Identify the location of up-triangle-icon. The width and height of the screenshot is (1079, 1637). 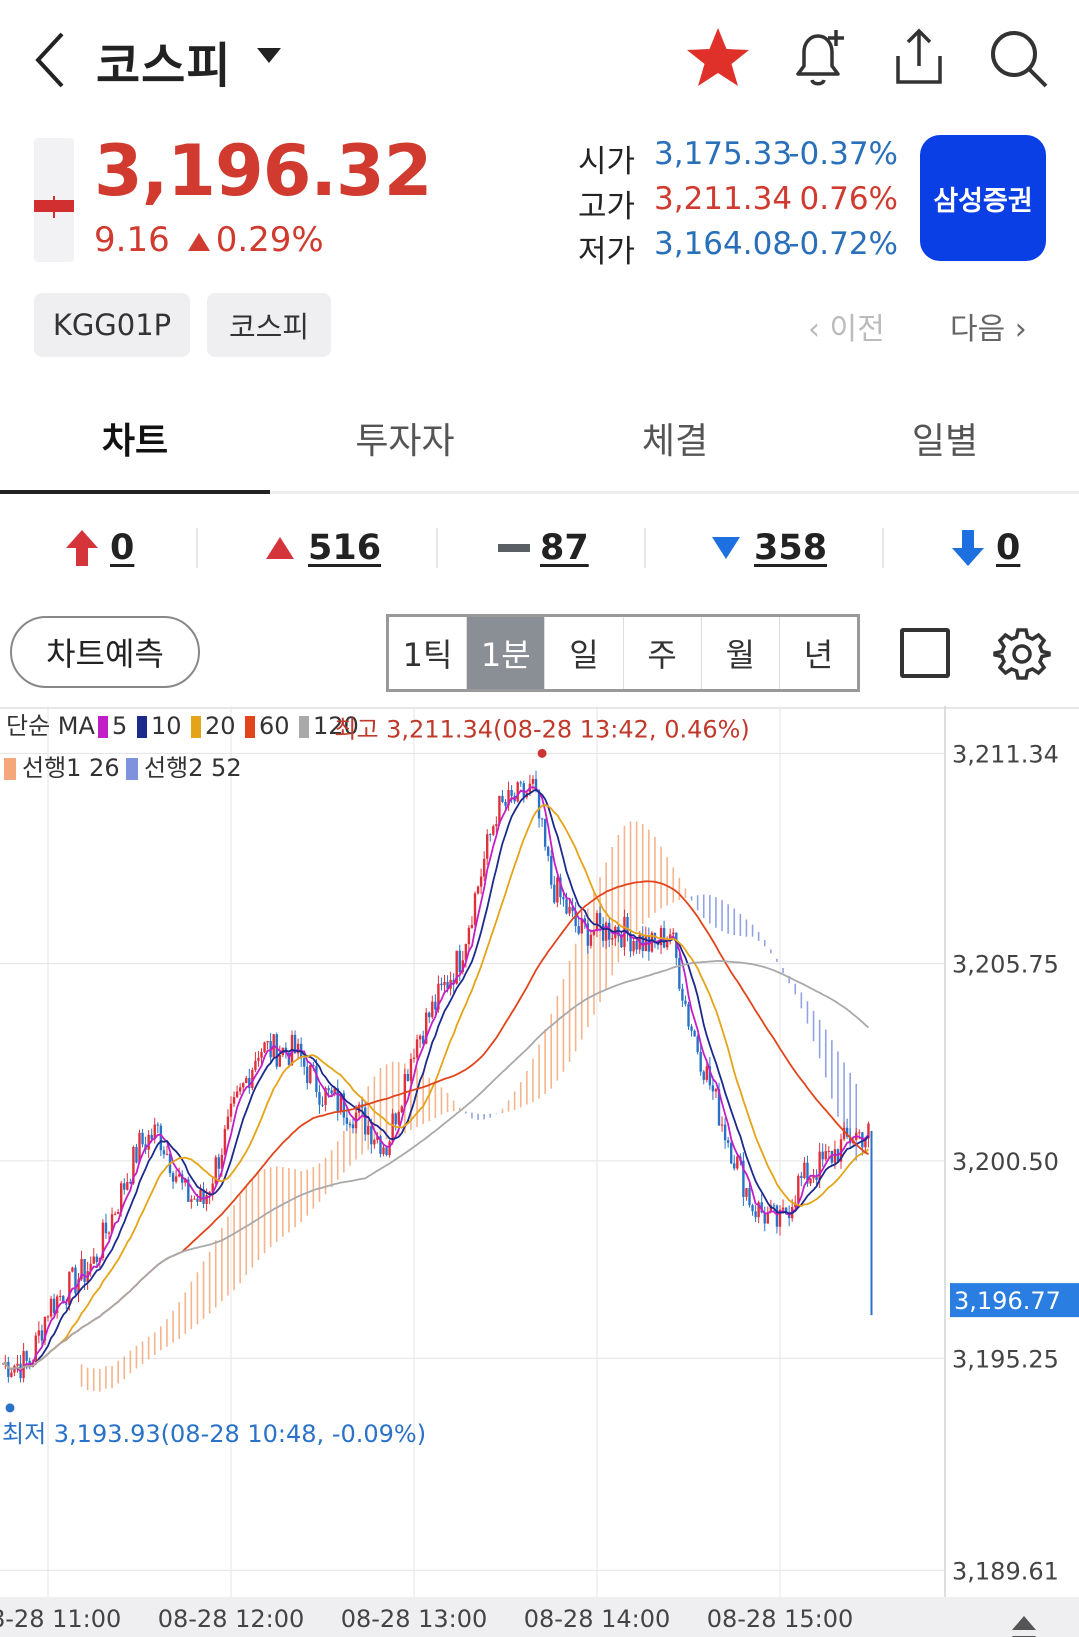
(198, 242).